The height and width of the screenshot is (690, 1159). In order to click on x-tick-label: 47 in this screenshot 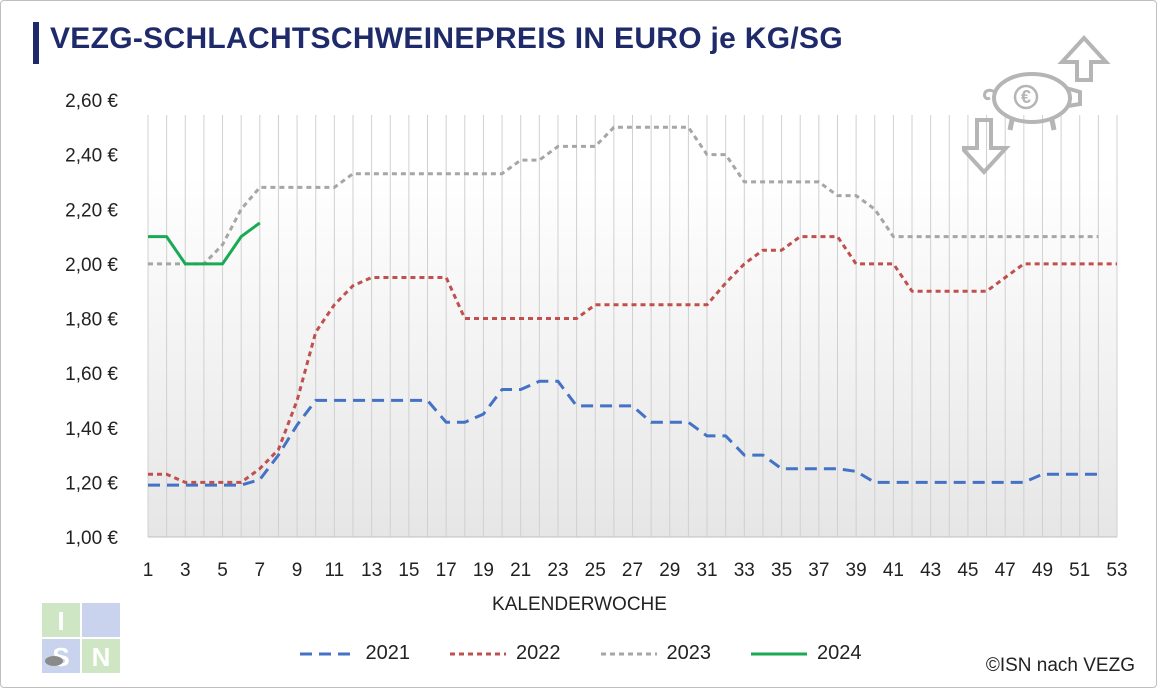, I will do `click(1005, 570)`.